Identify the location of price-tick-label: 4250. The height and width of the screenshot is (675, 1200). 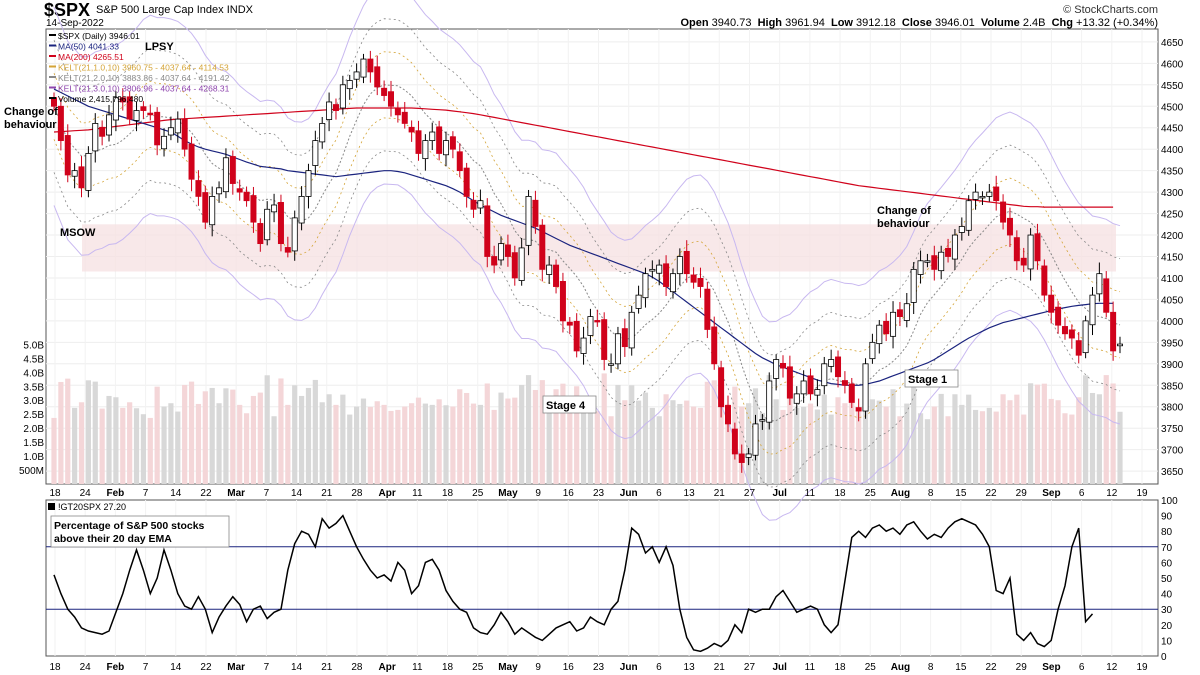
(1172, 215).